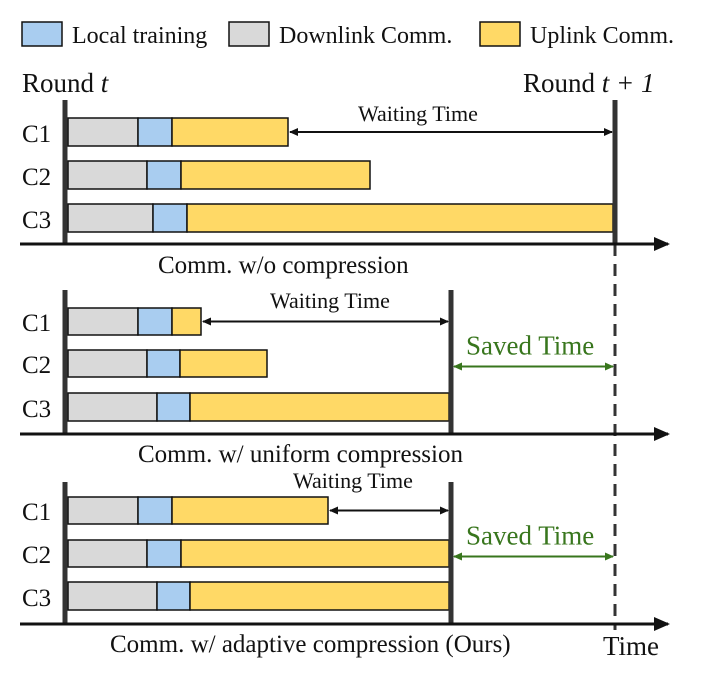 This screenshot has width=706, height=685. I want to click on legend-item-downlink: Downlink Comm., so click(340, 35).